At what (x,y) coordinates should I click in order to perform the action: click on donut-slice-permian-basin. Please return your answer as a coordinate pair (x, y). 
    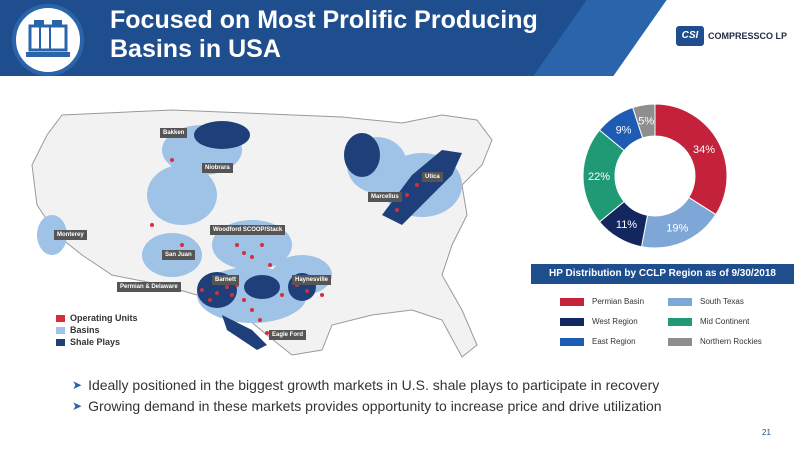
    Looking at the image, I should click on (691, 159).